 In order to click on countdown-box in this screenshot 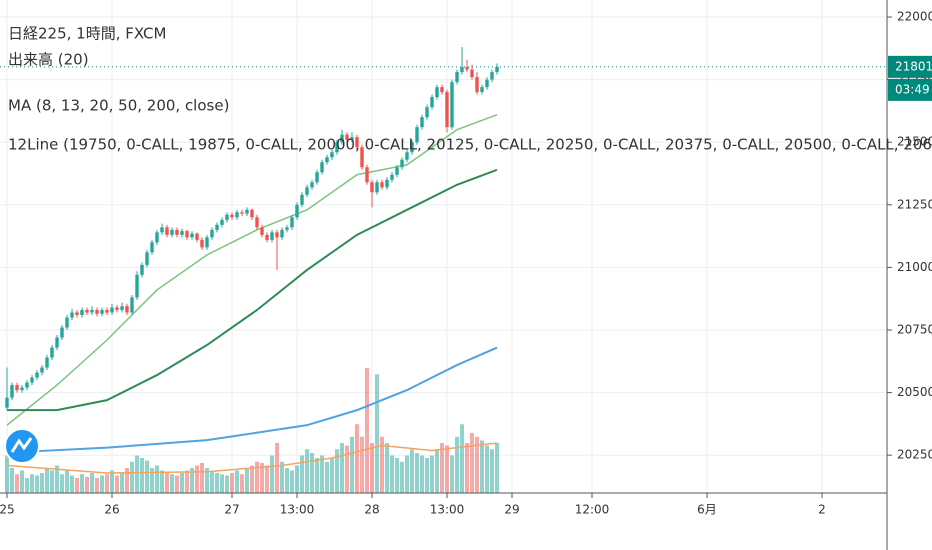, I will do `click(910, 89)`.